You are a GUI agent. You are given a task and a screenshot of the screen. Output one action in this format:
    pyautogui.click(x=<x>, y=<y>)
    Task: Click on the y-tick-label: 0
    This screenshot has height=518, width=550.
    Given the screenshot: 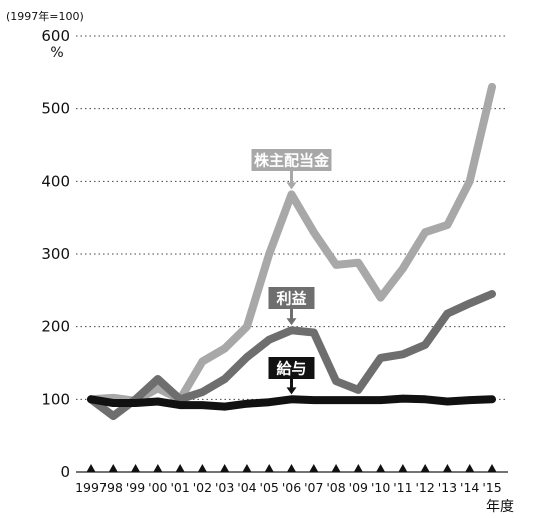 What is the action you would take?
    pyautogui.click(x=65, y=472)
    